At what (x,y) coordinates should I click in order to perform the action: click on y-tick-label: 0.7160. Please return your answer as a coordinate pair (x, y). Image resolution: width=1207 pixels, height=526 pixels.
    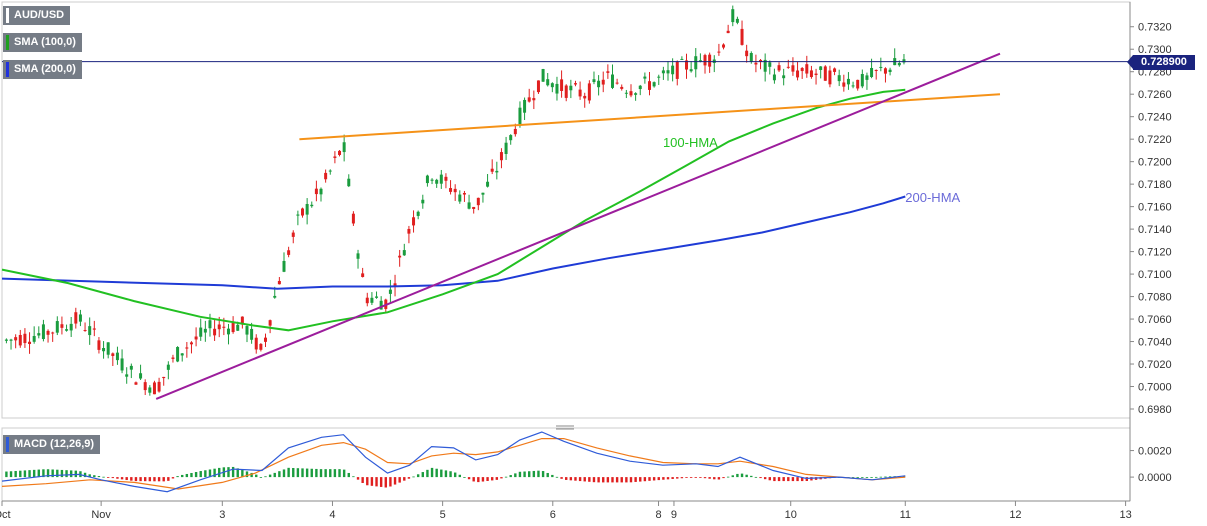
    Looking at the image, I should click on (1155, 208).